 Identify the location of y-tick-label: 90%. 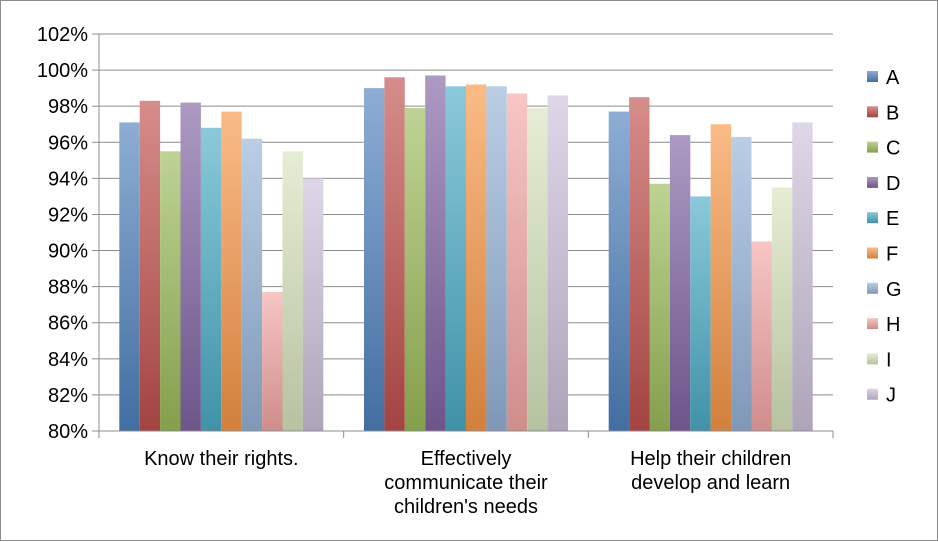
(68, 252).